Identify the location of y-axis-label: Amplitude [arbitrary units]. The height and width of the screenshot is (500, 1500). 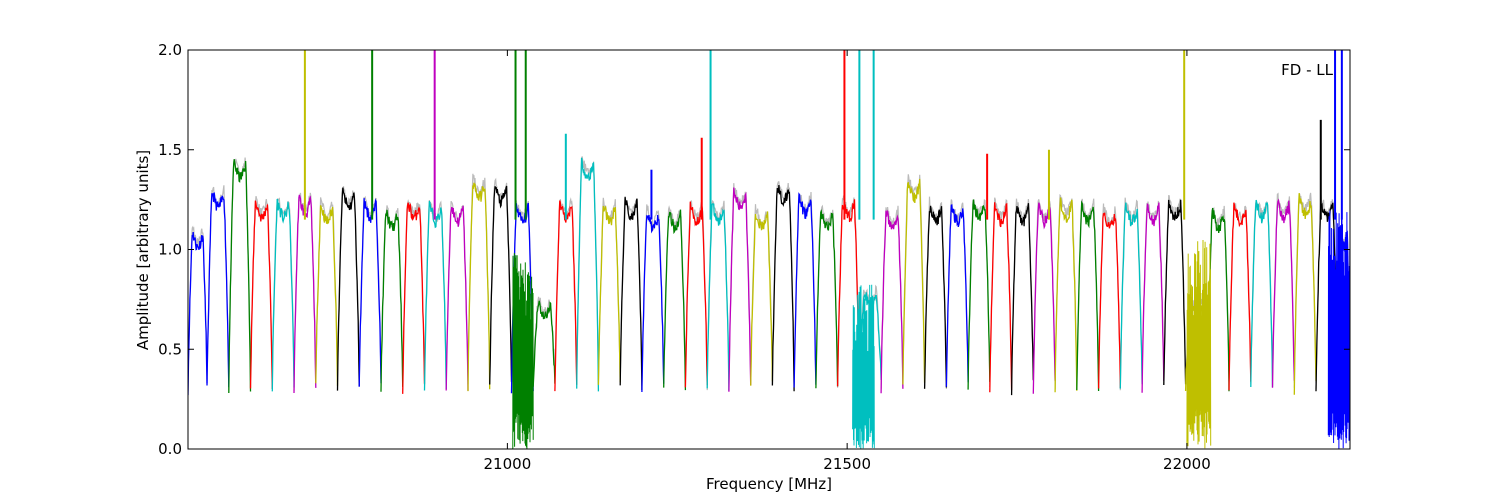
(143, 250).